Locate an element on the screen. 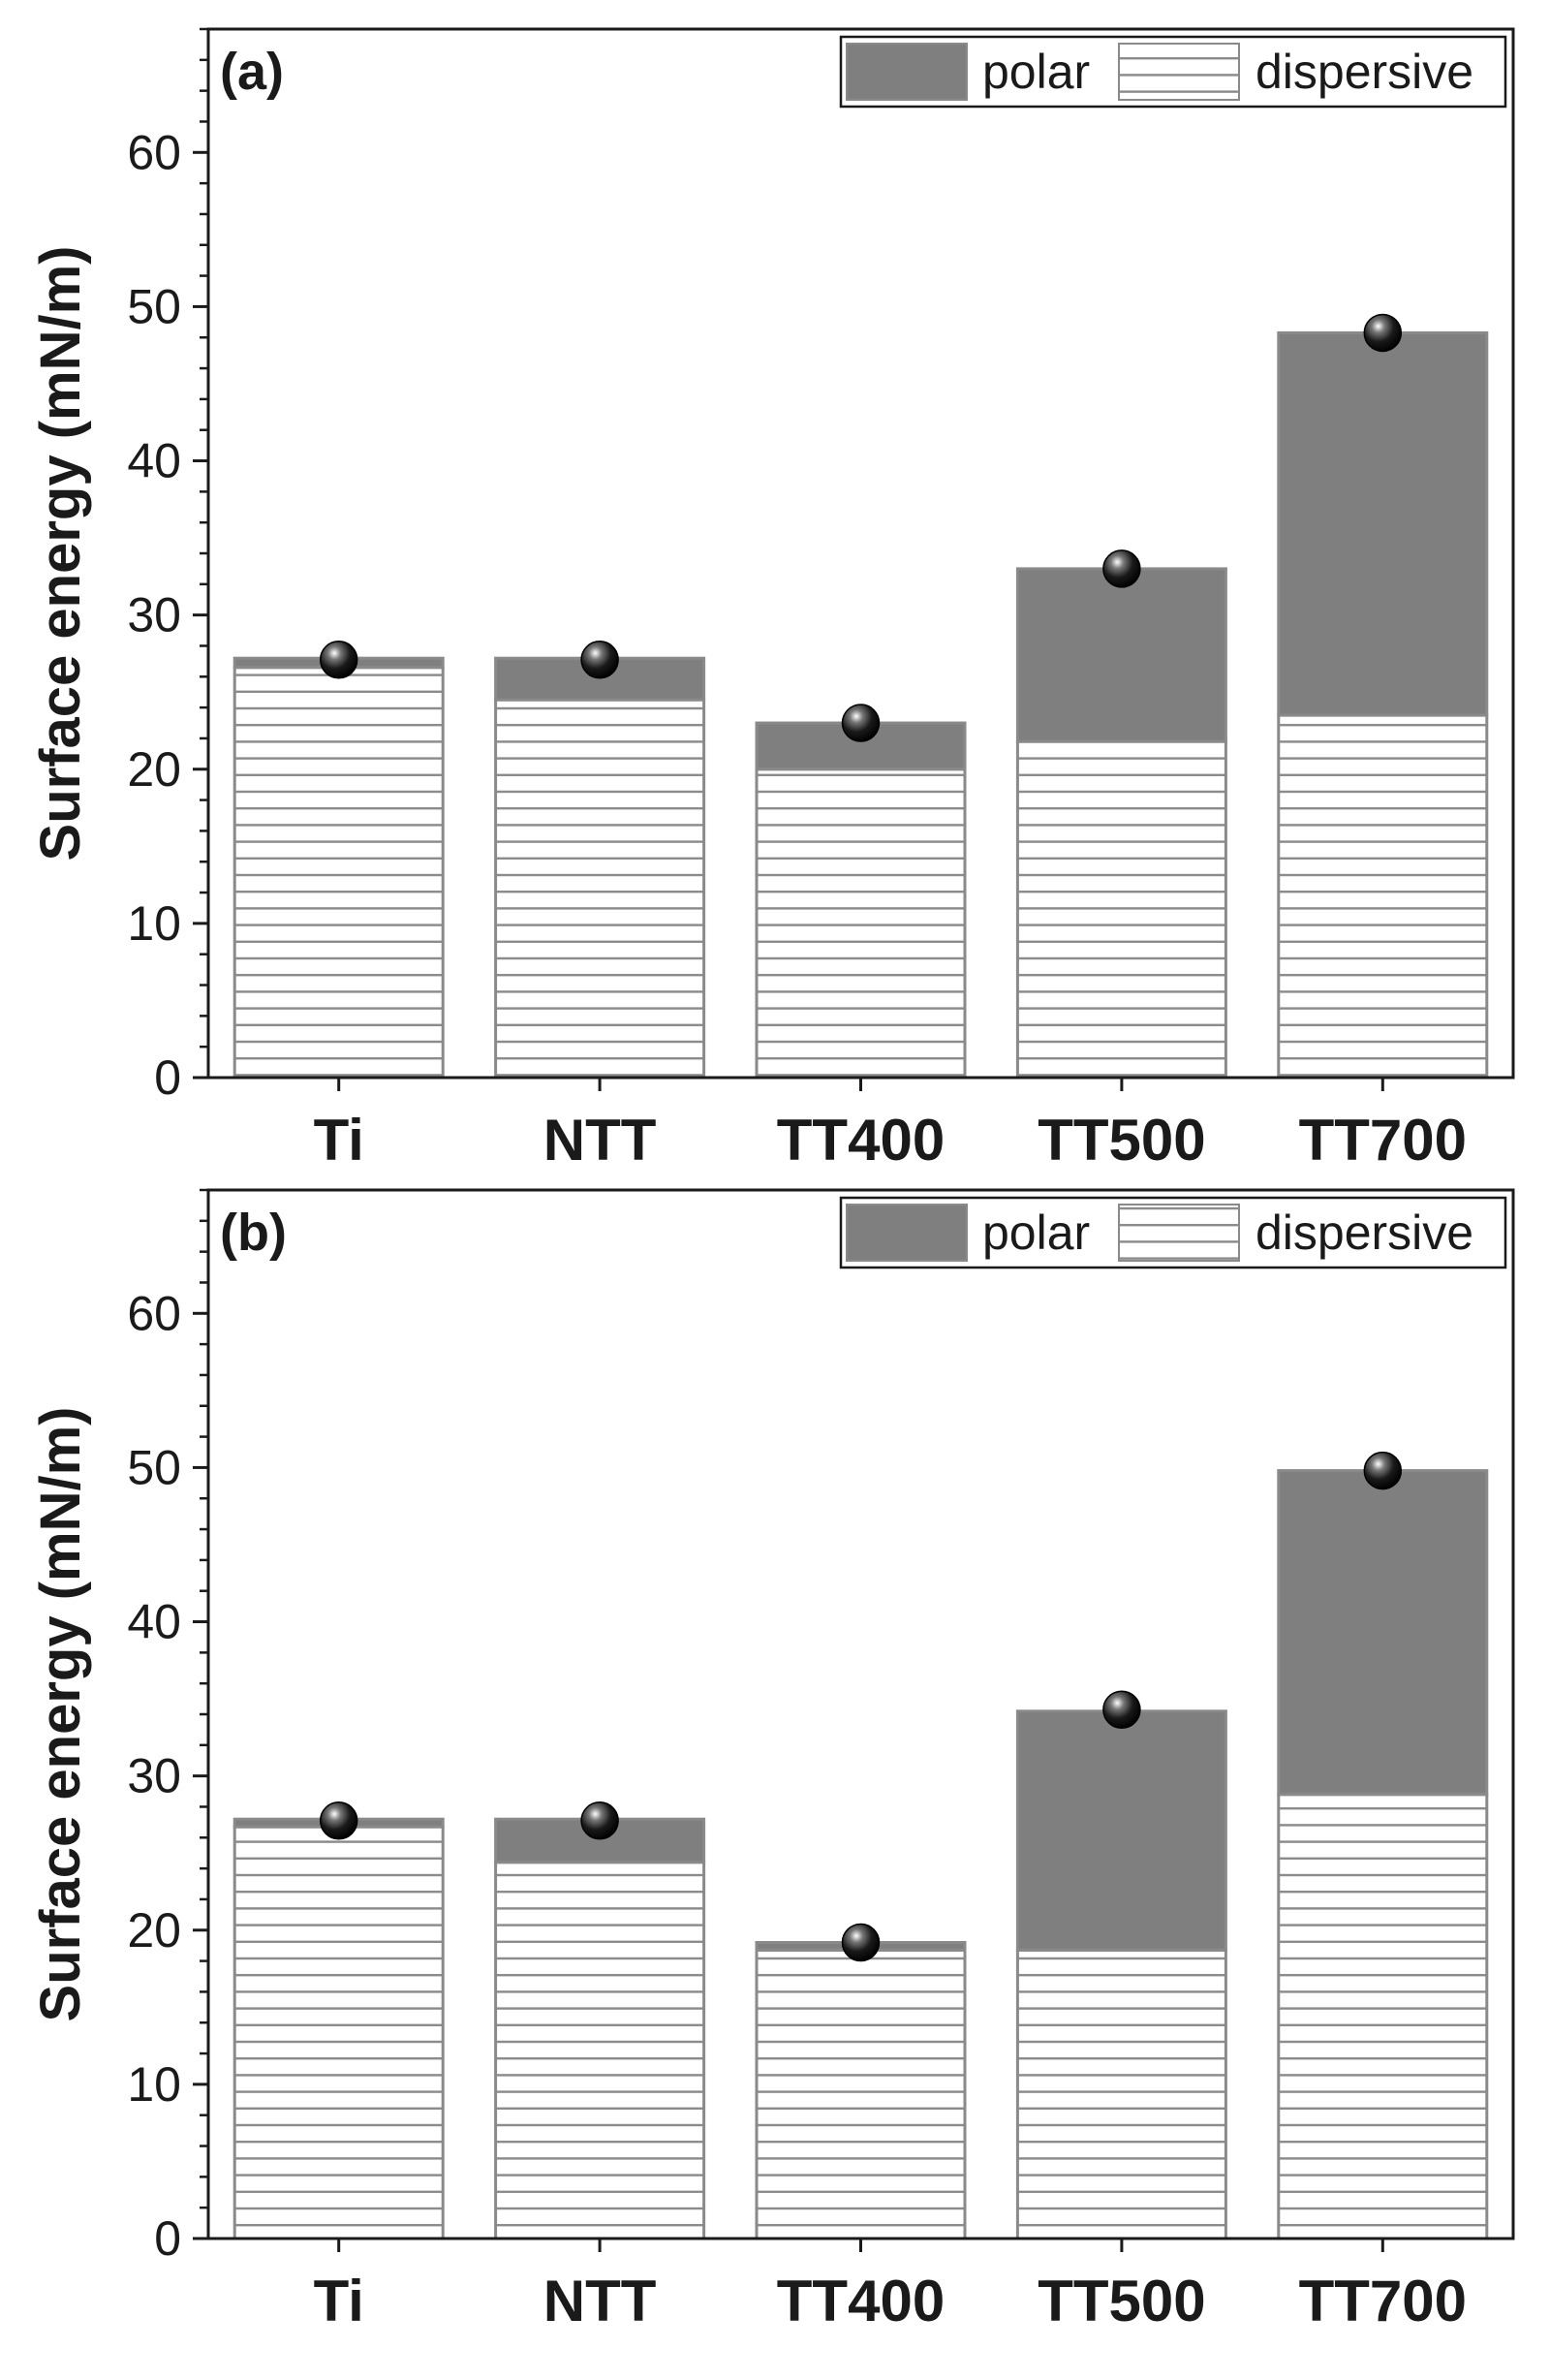 The width and height of the screenshot is (1550, 2380). panel-label: (b) is located at coordinates (253, 1233).